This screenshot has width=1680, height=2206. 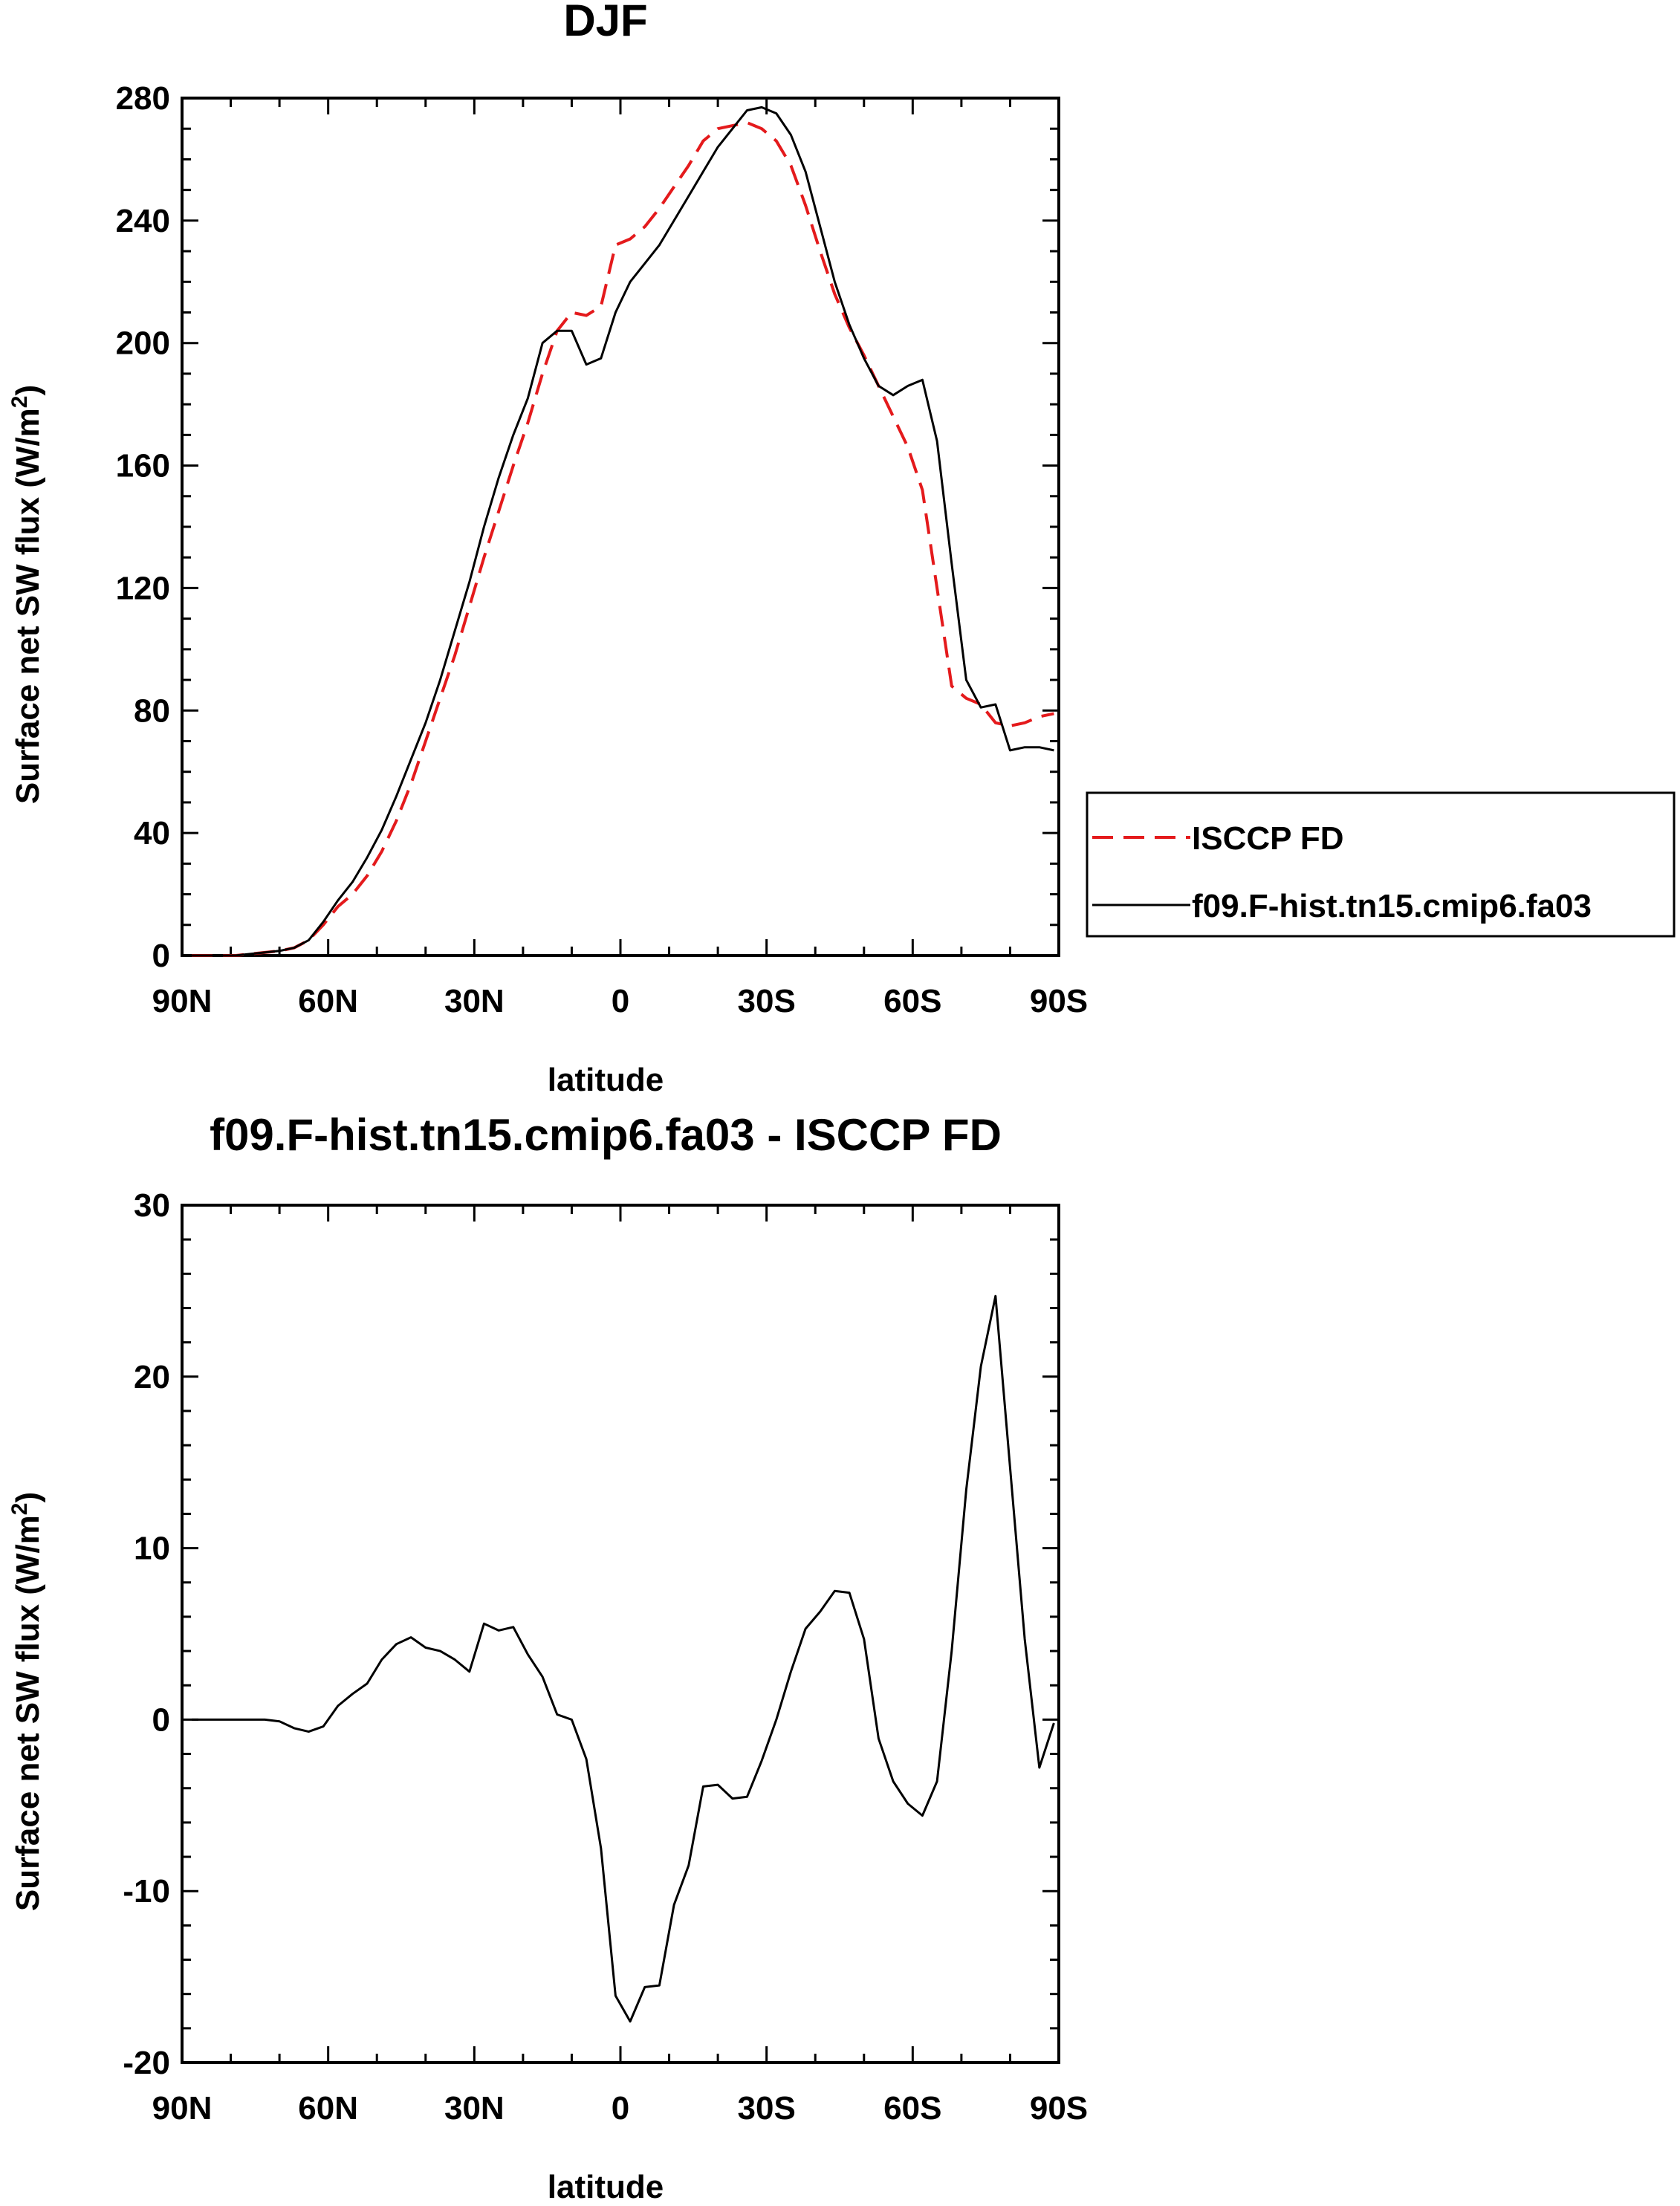 What do you see at coordinates (143, 466) in the screenshot?
I see `y-tick-label: 160` at bounding box center [143, 466].